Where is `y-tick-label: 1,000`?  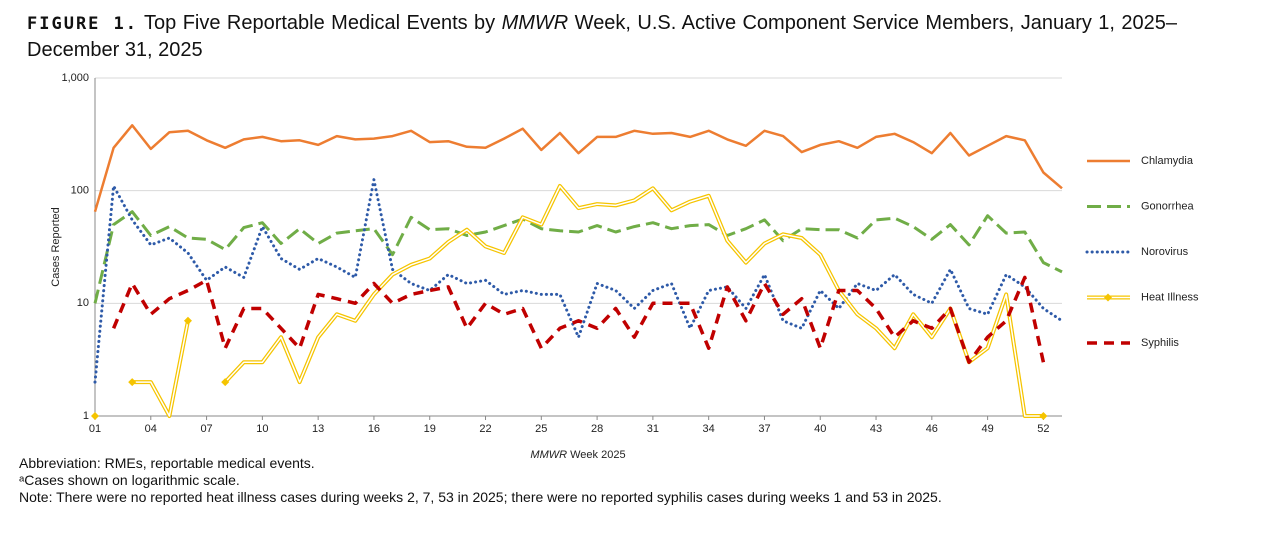
y-tick-label: 1,000 is located at coordinates (75, 78).